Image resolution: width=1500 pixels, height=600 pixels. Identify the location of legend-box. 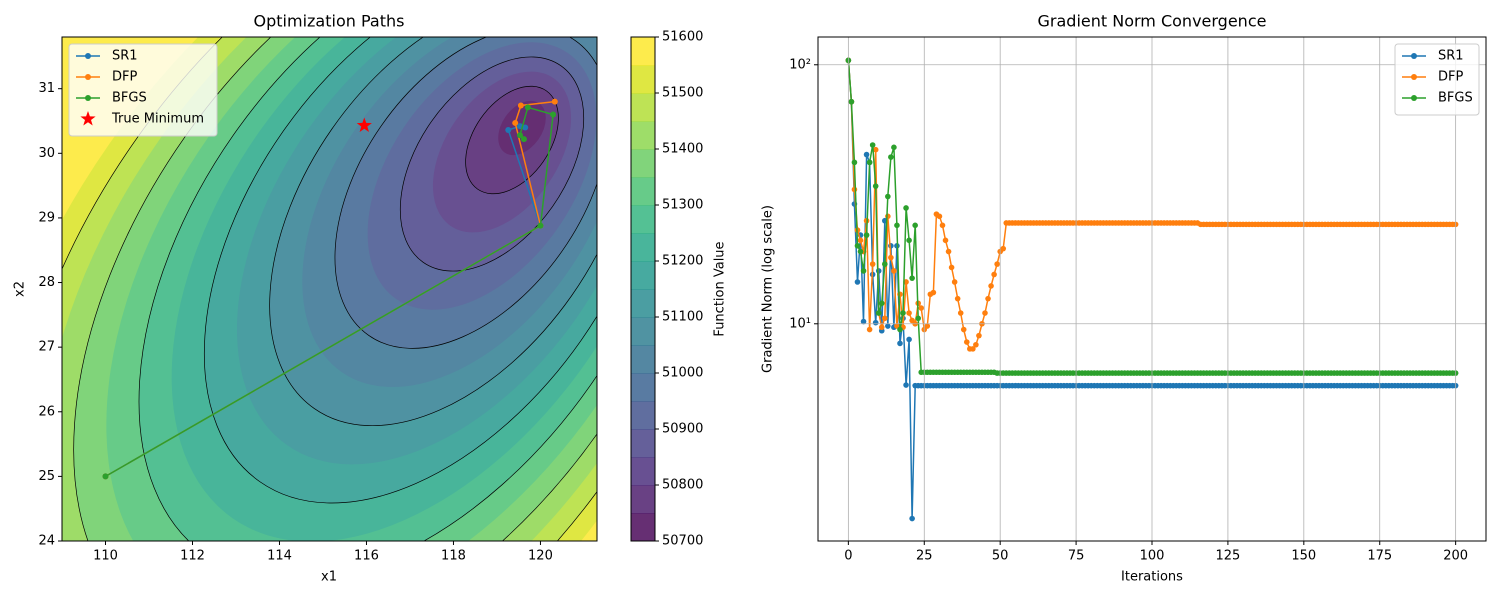
(143, 90).